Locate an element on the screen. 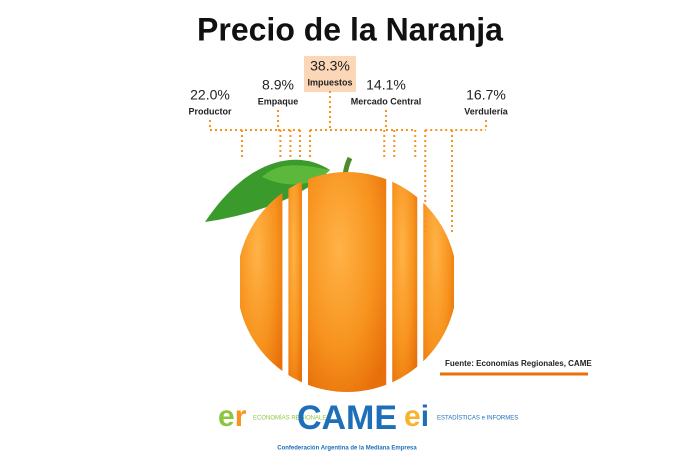 The width and height of the screenshot is (700, 467). logo-mark: er is located at coordinates (232, 416).